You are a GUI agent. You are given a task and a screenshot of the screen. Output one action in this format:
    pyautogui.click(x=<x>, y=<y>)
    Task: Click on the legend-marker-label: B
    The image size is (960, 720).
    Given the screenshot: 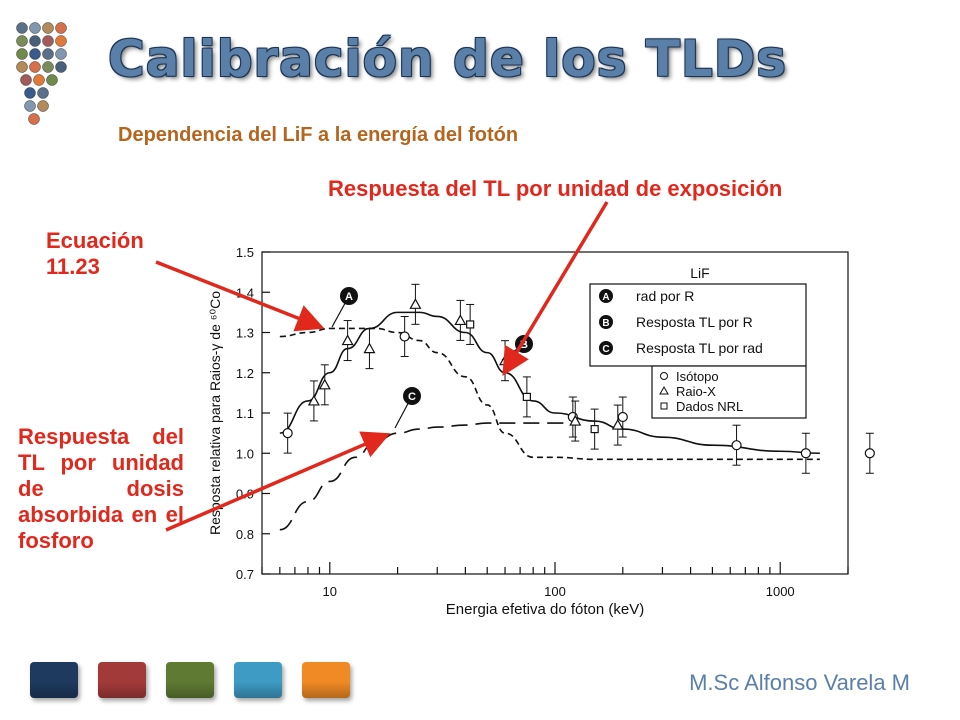 What is the action you would take?
    pyautogui.click(x=605, y=323)
    